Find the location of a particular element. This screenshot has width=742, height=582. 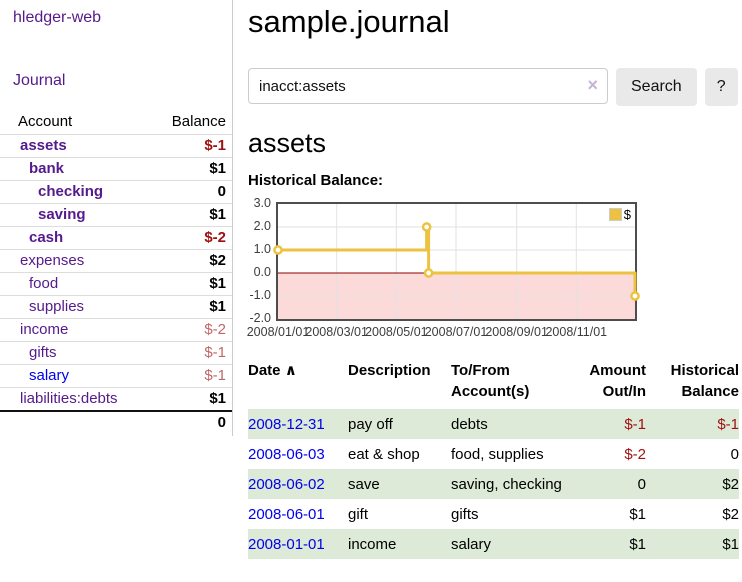

x-tick-label: 2008/05/01 is located at coordinates (396, 332).